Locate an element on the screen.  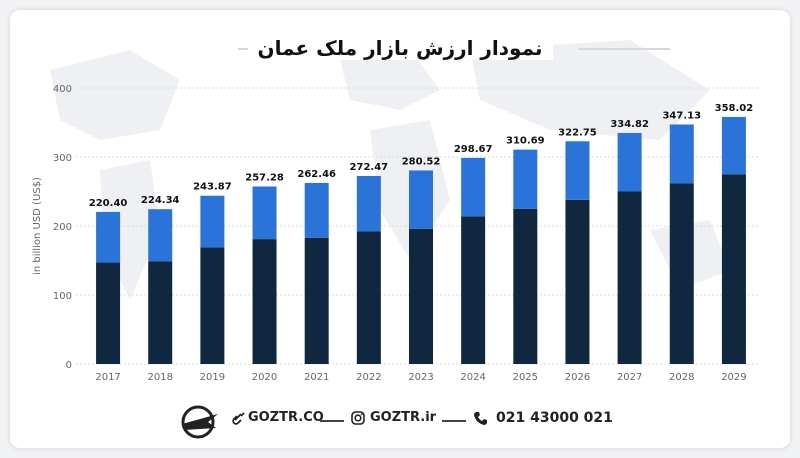
title-area: نمودار ارزش بازار ملک عمان is located at coordinates (400, 49).